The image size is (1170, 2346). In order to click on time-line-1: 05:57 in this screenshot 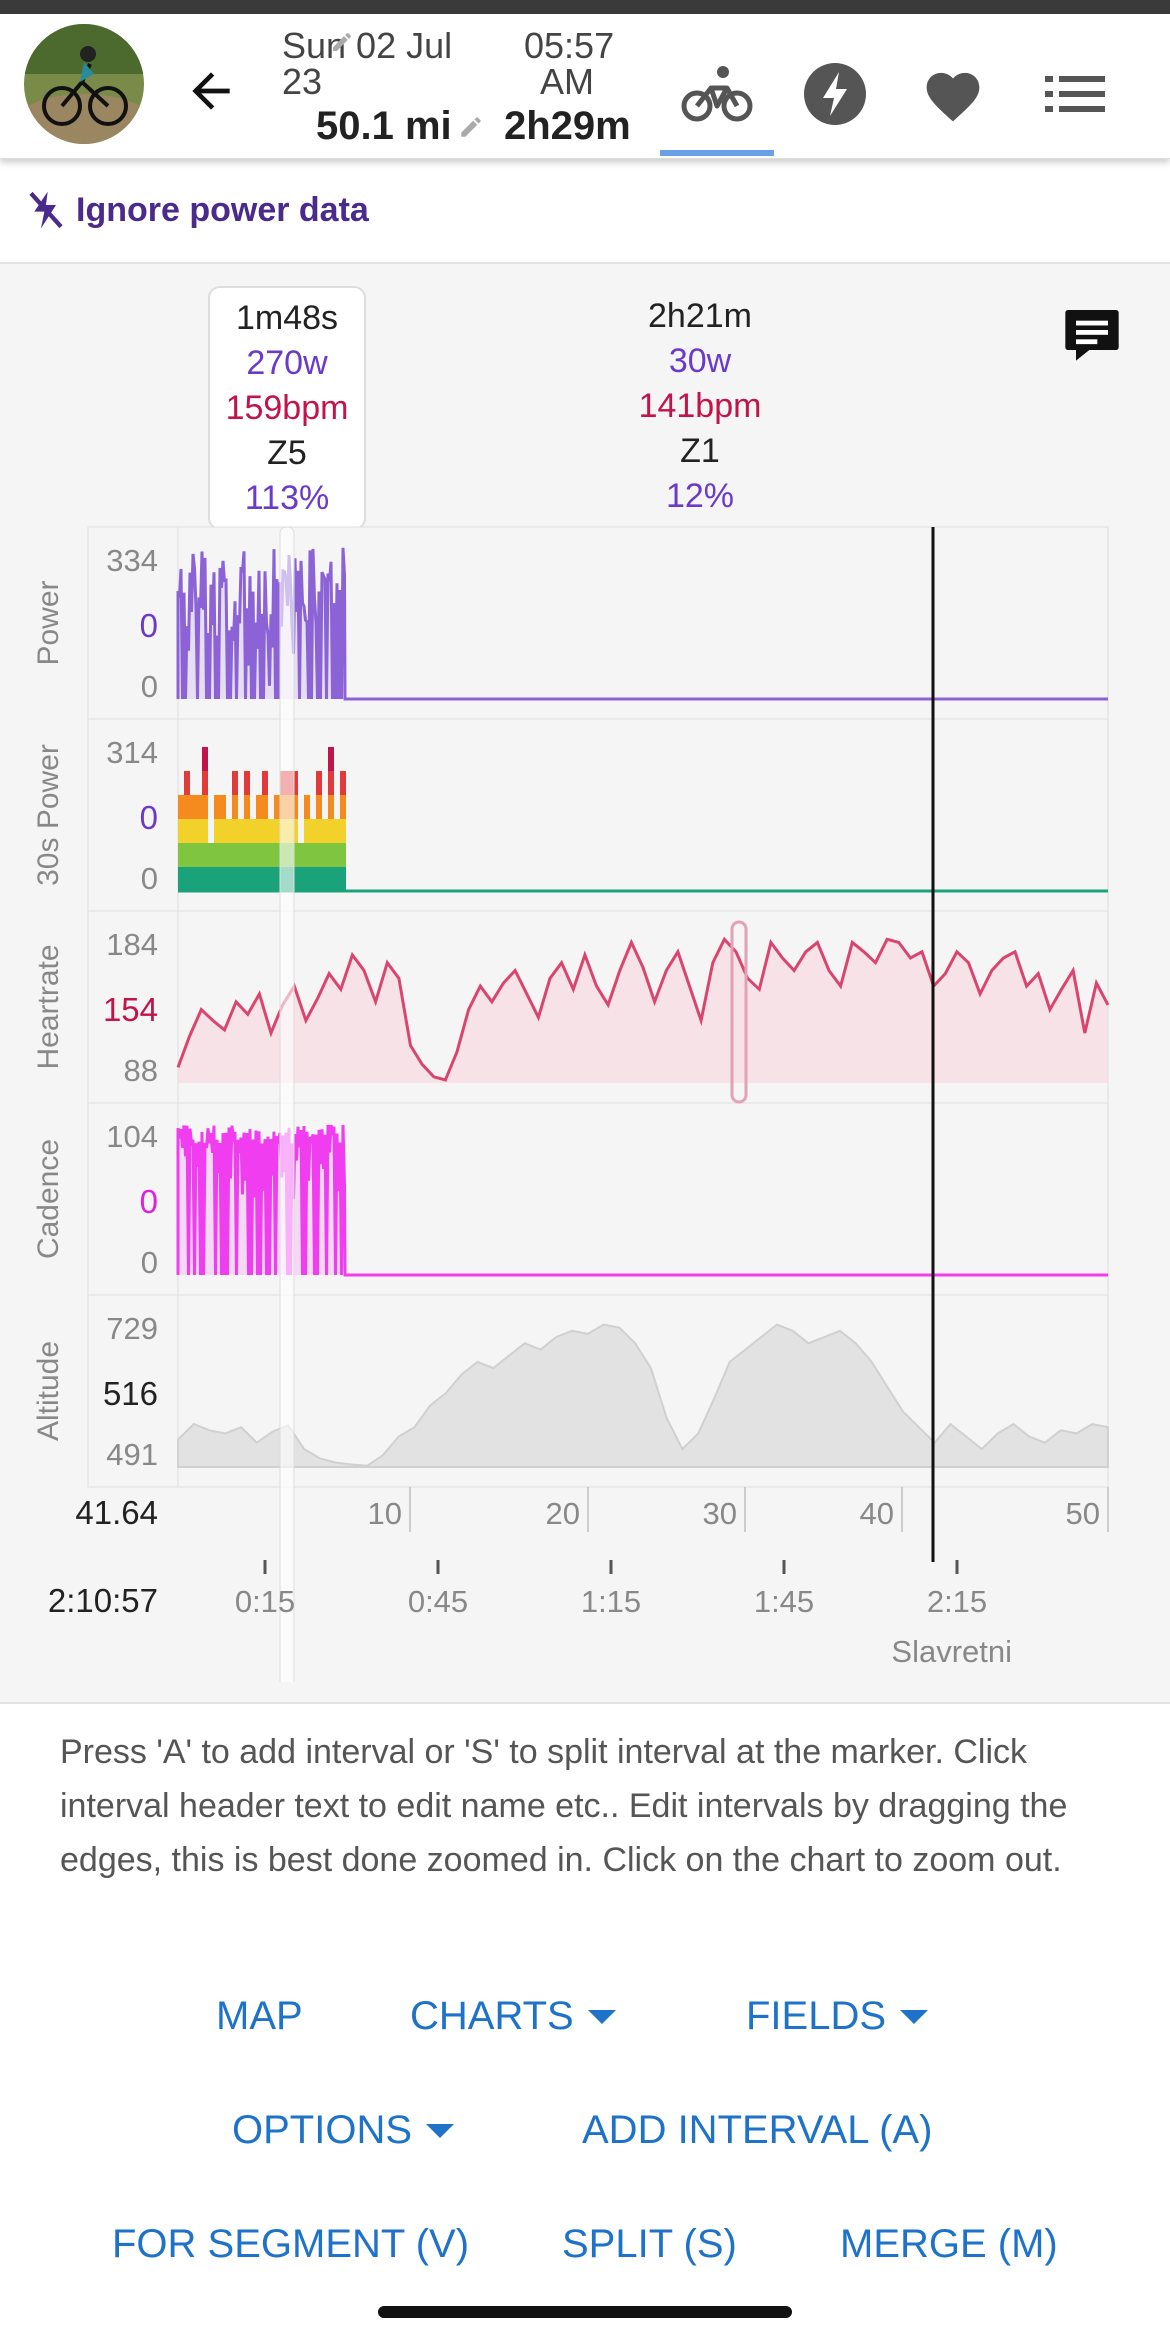, I will do `click(569, 45)`.